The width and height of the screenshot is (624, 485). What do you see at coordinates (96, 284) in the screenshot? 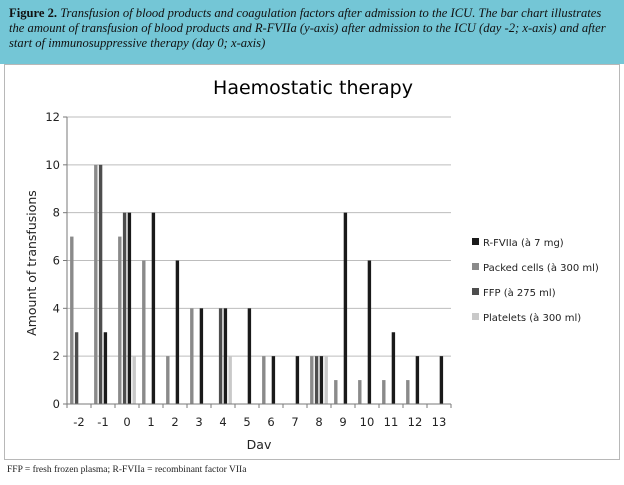
I see `bar-packed-day--1` at bounding box center [96, 284].